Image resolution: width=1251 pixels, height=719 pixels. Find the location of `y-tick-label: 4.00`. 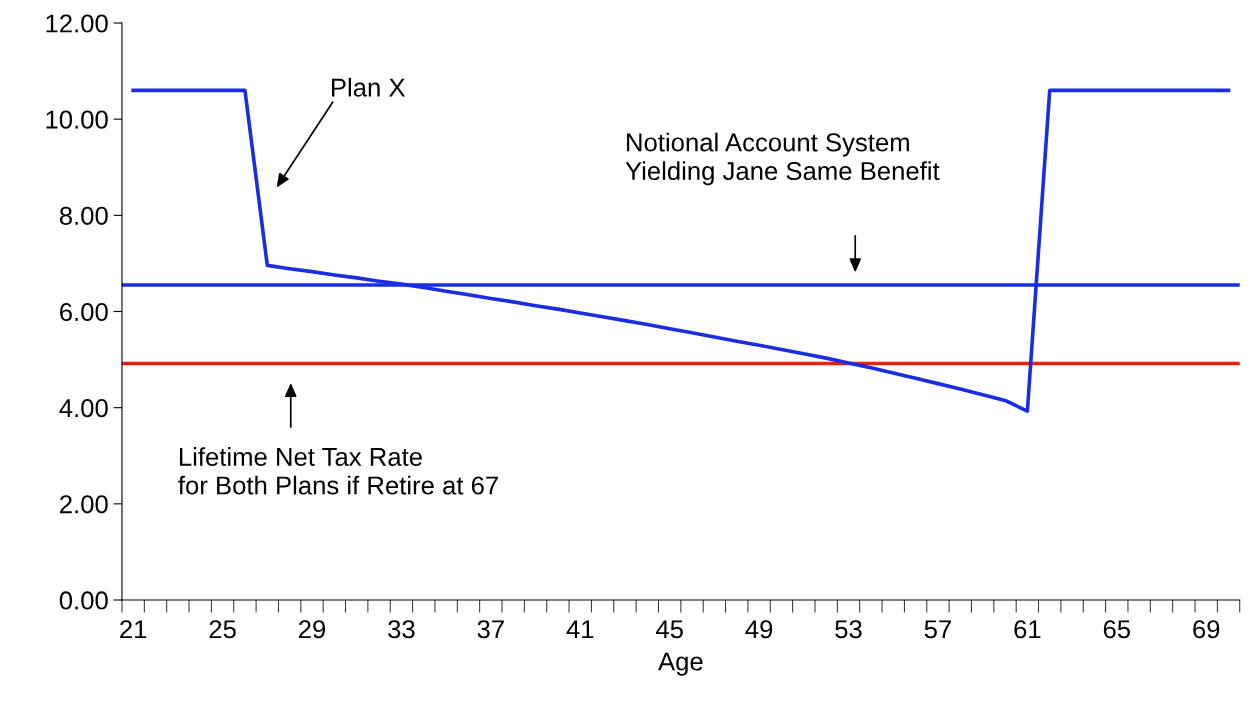

y-tick-label: 4.00 is located at coordinates (83, 408).